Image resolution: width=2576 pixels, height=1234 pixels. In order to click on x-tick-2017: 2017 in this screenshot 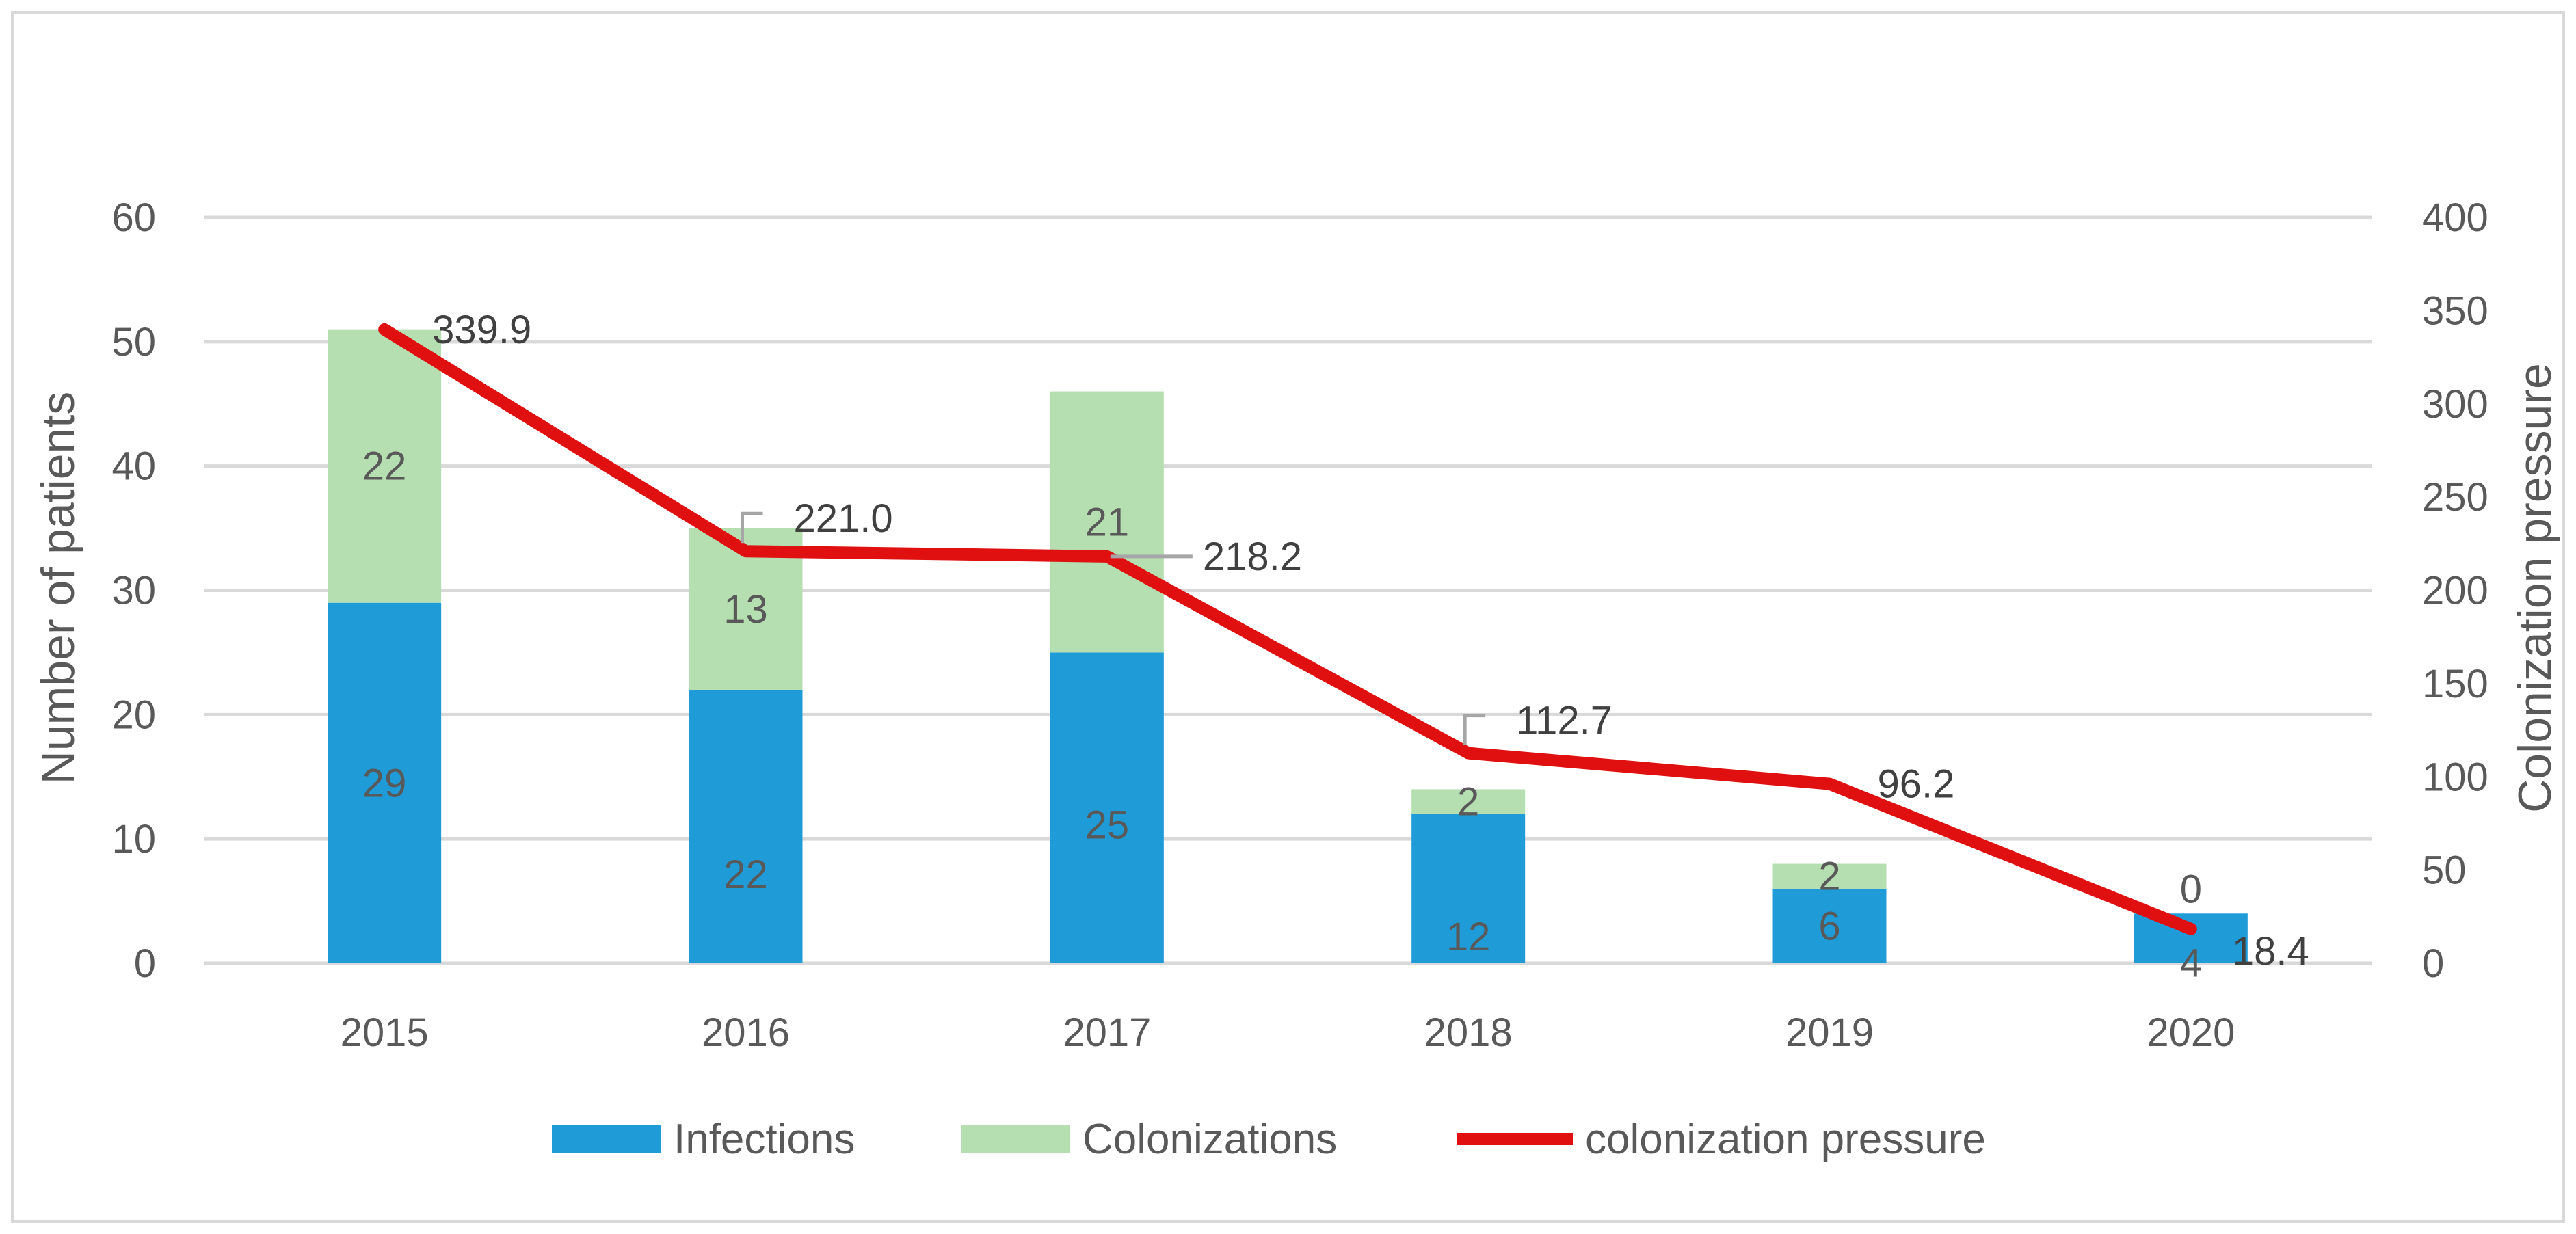, I will do `click(1107, 1032)`.